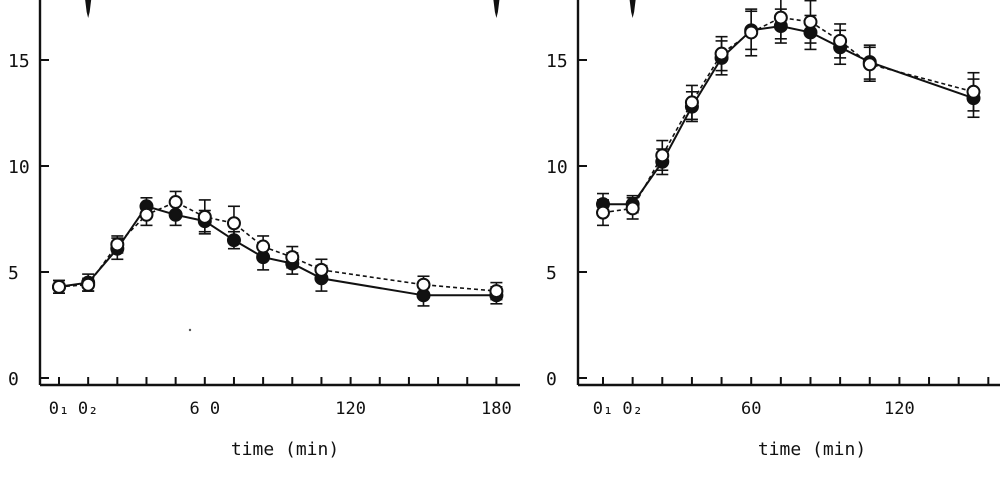 This screenshot has width=1000, height=490. What do you see at coordinates (751, 409) in the screenshot?
I see `x-tick-label: 60` at bounding box center [751, 409].